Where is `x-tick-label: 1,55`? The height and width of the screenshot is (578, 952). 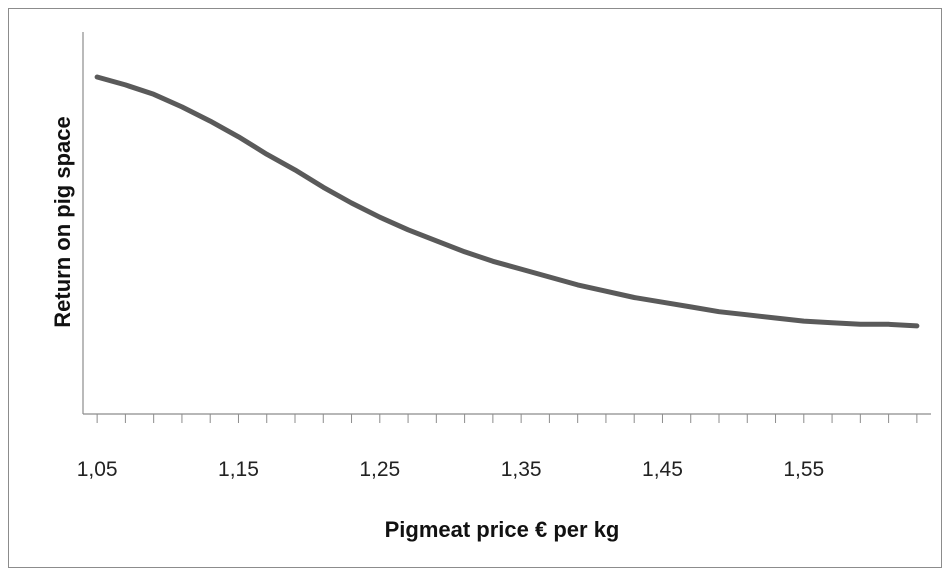
x-tick-label: 1,55 is located at coordinates (803, 469).